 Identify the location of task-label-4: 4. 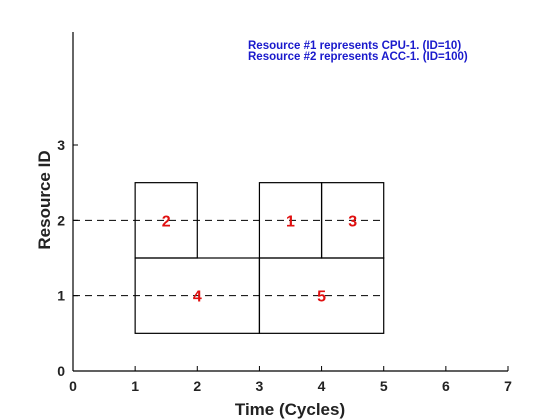
(197, 297).